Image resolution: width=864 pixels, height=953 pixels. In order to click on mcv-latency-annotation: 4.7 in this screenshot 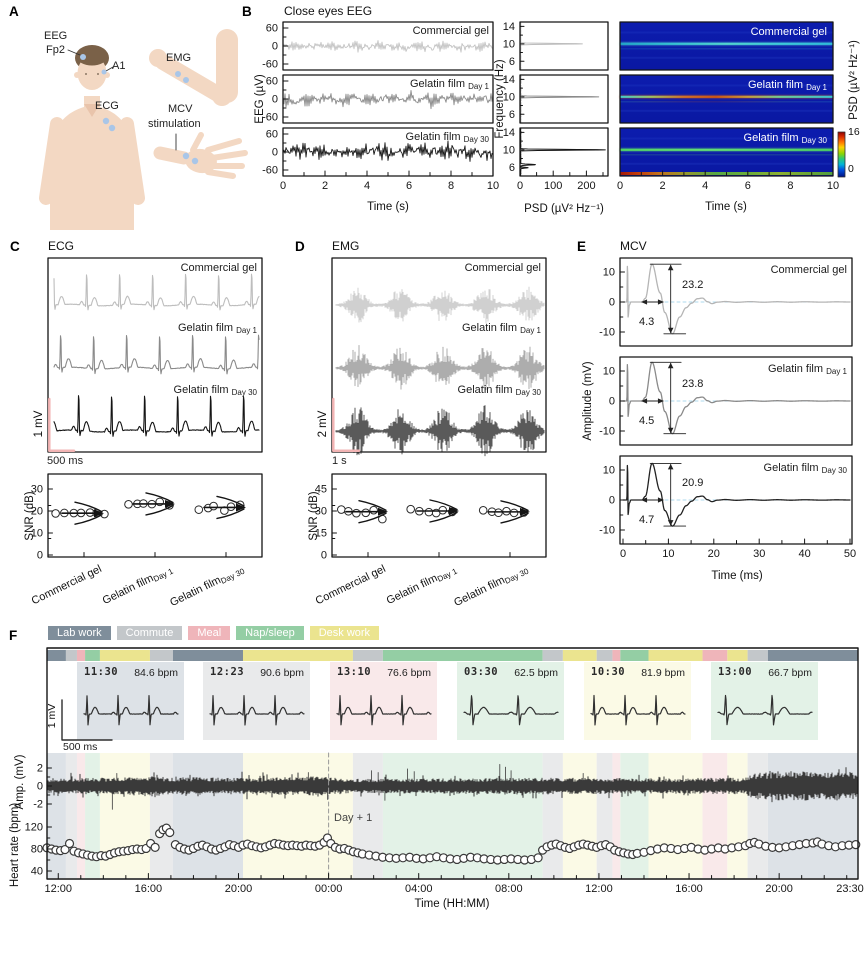, I will do `click(647, 520)`.